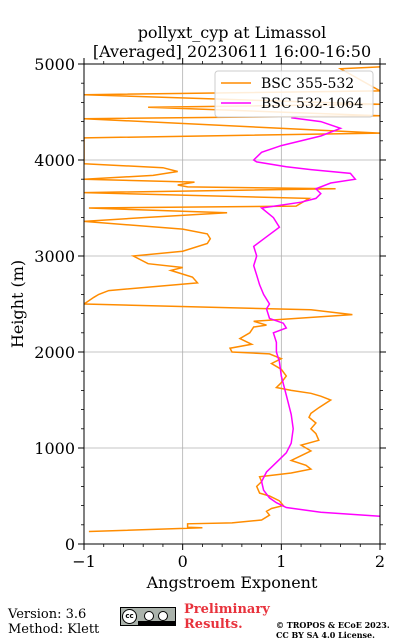 The width and height of the screenshot is (400, 640). What do you see at coordinates (232, 582) in the screenshot?
I see `x-axis-label: Angstroem Exponent` at bounding box center [232, 582].